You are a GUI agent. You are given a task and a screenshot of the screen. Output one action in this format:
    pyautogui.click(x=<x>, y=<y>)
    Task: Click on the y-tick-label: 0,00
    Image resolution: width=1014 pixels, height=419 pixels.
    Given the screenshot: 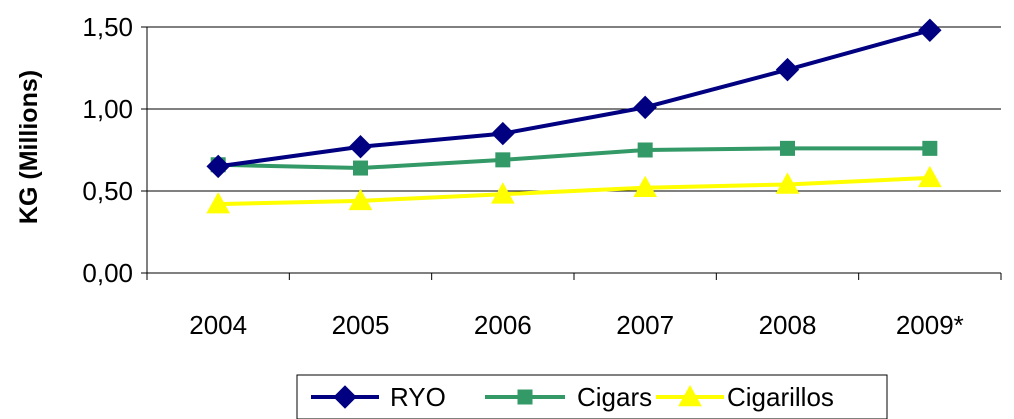 What is the action you would take?
    pyautogui.click(x=107, y=273)
    